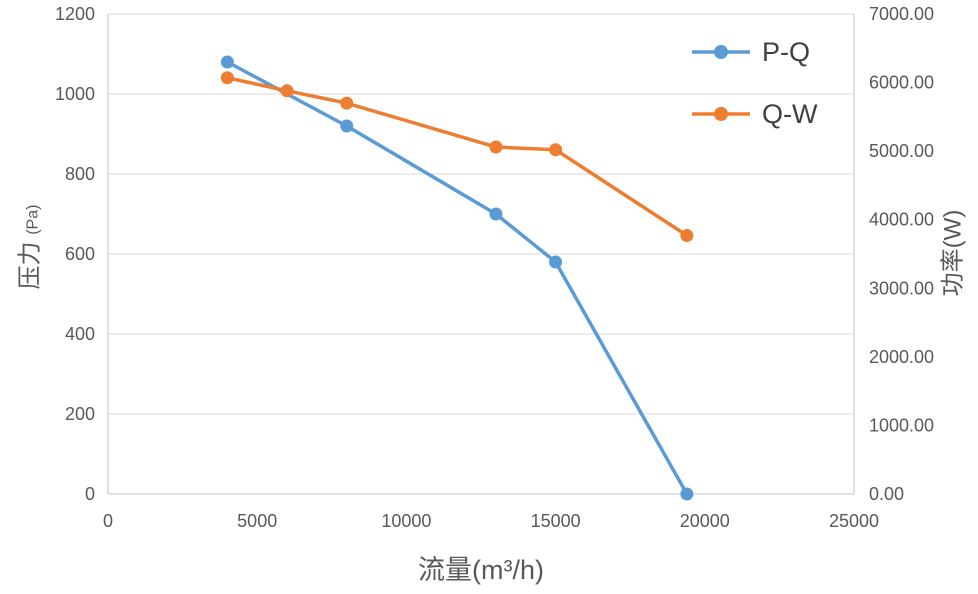 The width and height of the screenshot is (978, 594). Describe the element at coordinates (901, 357) in the screenshot. I see `y-right-tick-label: 2000.00` at that location.